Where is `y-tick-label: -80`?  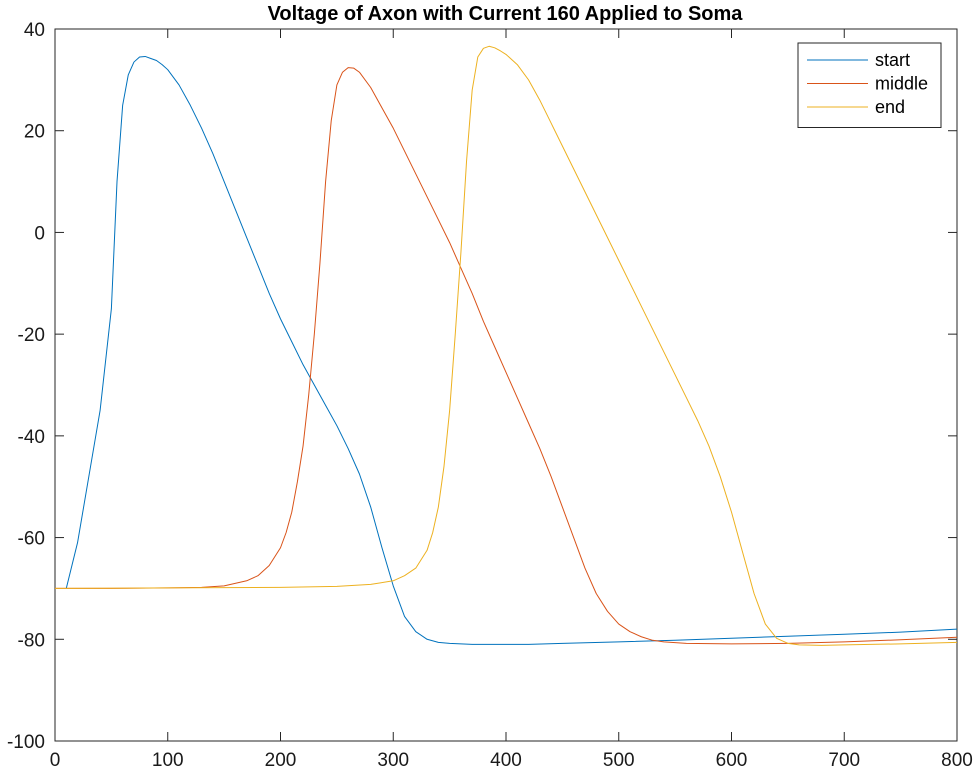
y-tick-label: -80 is located at coordinates (31, 640).